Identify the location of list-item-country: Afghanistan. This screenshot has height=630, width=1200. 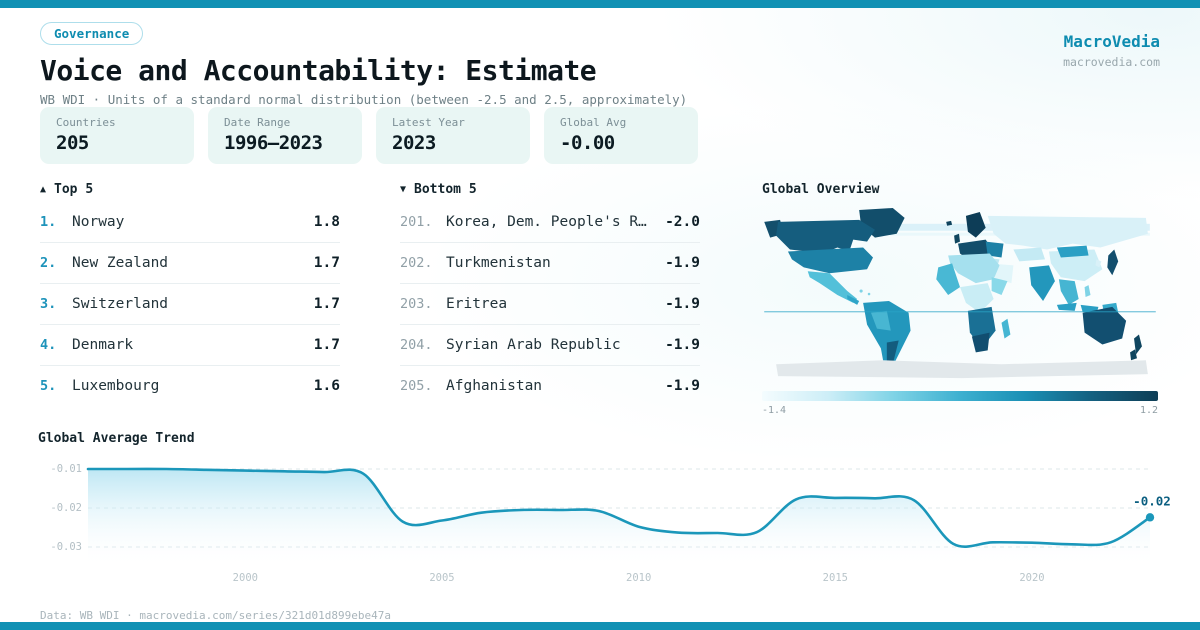
(494, 386).